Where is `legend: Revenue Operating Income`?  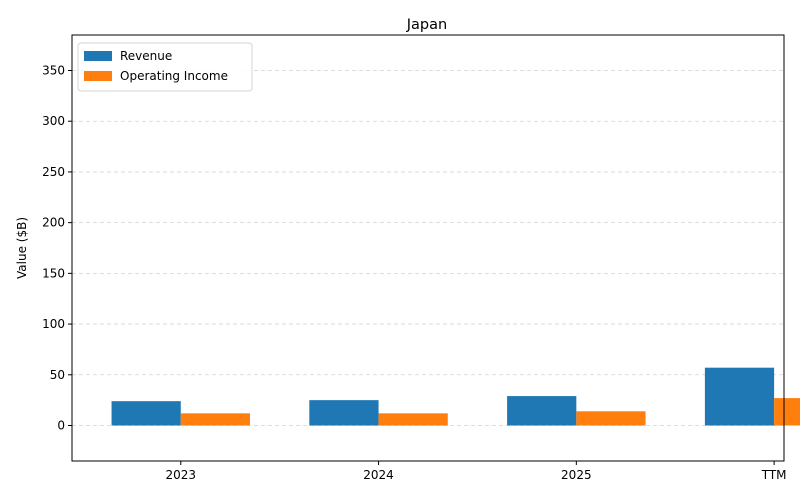 legend: Revenue Operating Income is located at coordinates (165, 67).